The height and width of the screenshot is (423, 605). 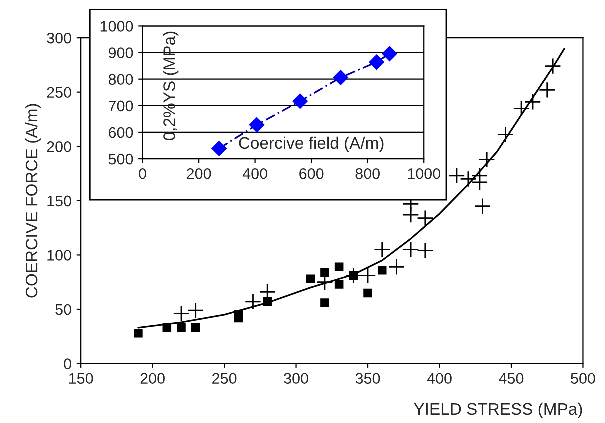 What do you see at coordinates (498, 410) in the screenshot?
I see `x-axis-title: YIELD STRESS (MPa)` at bounding box center [498, 410].